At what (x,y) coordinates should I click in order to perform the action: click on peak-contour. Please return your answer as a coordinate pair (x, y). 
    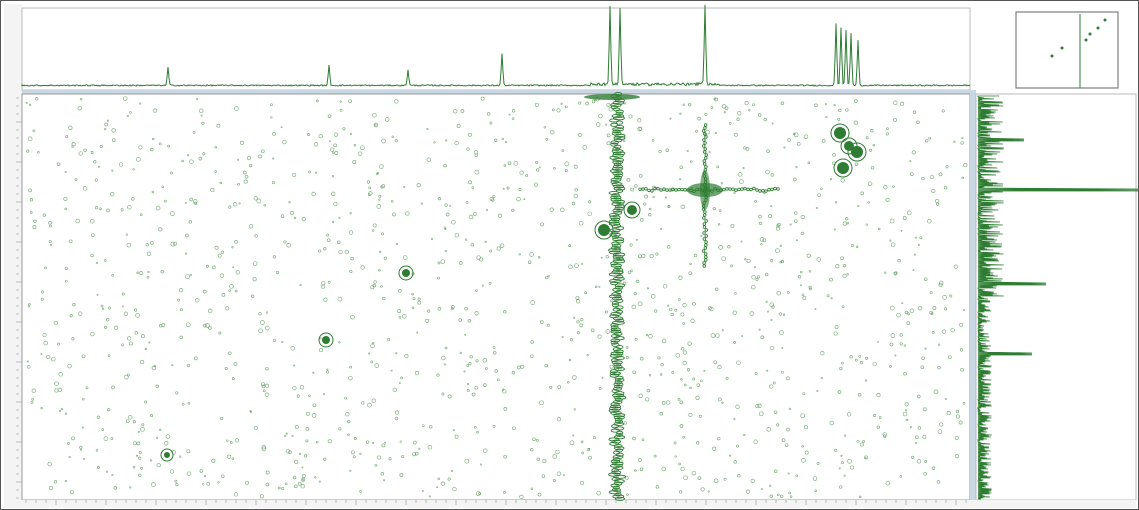
    Looking at the image, I should click on (167, 455).